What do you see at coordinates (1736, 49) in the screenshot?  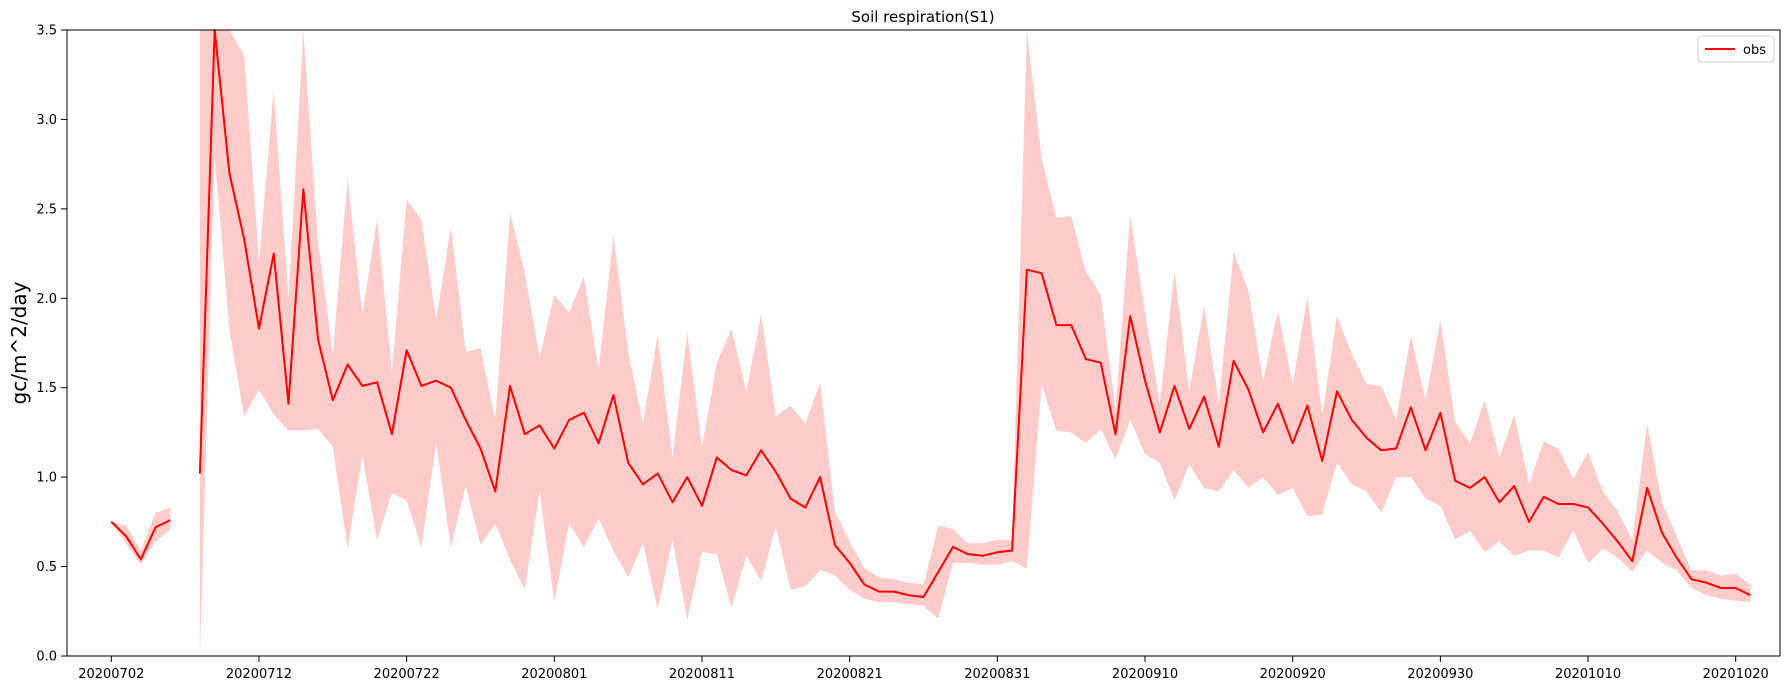 I see `legend: obs` at bounding box center [1736, 49].